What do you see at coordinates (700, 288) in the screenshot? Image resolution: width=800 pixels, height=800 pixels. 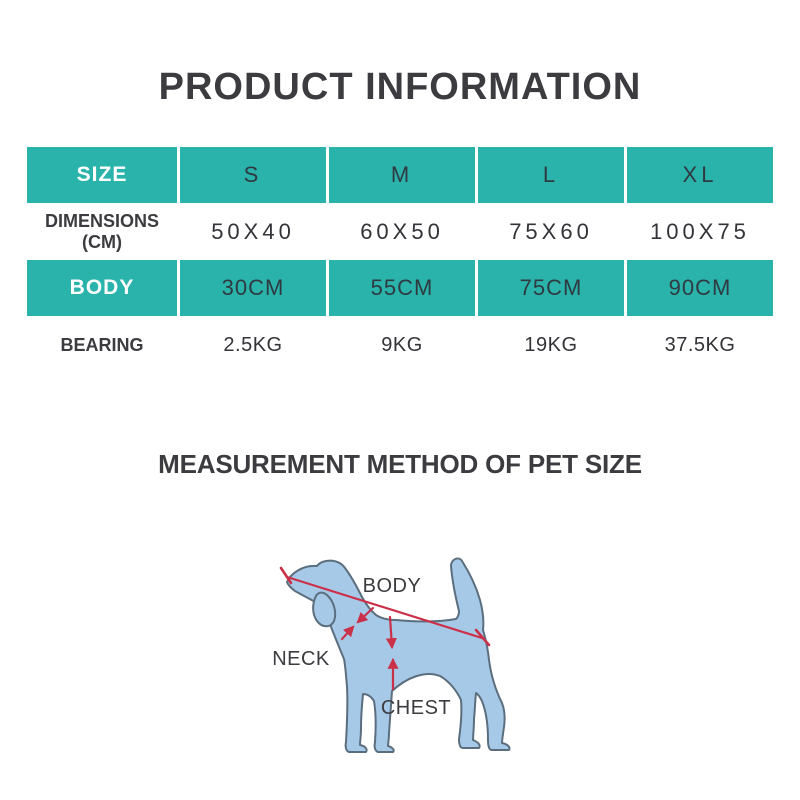 I see `body-cell-xl: 90CM` at bounding box center [700, 288].